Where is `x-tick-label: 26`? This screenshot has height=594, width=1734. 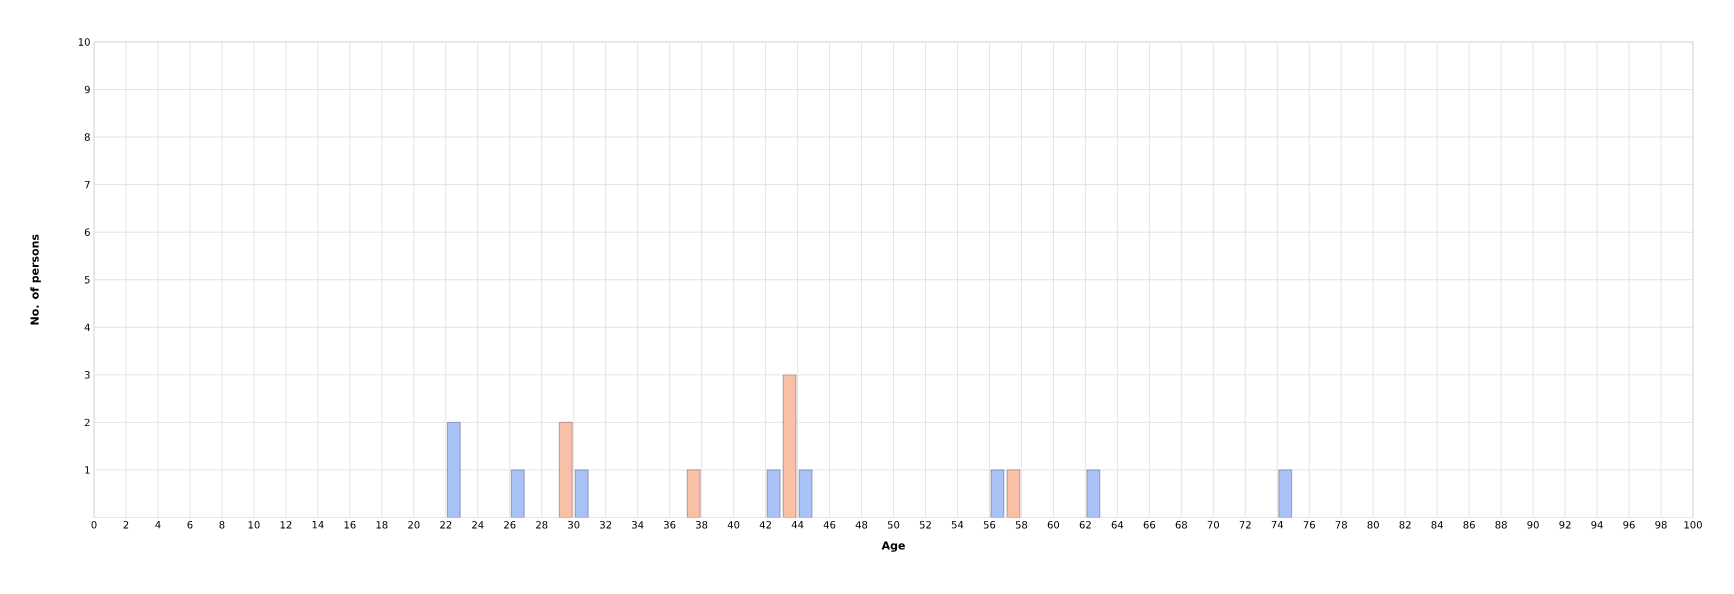 x-tick-label: 26 is located at coordinates (510, 525).